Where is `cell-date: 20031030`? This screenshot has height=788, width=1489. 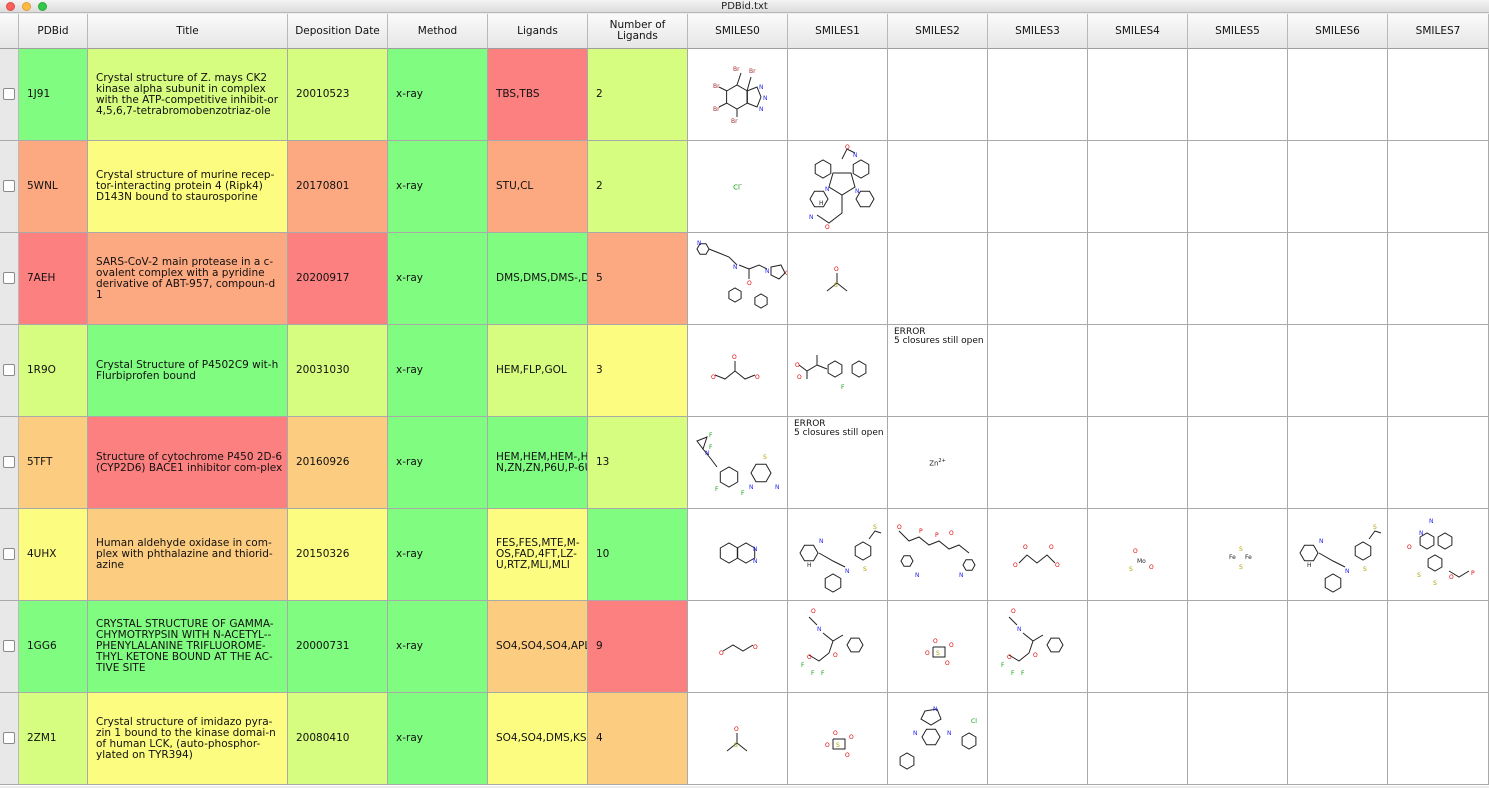 cell-date: 20031030 is located at coordinates (338, 371).